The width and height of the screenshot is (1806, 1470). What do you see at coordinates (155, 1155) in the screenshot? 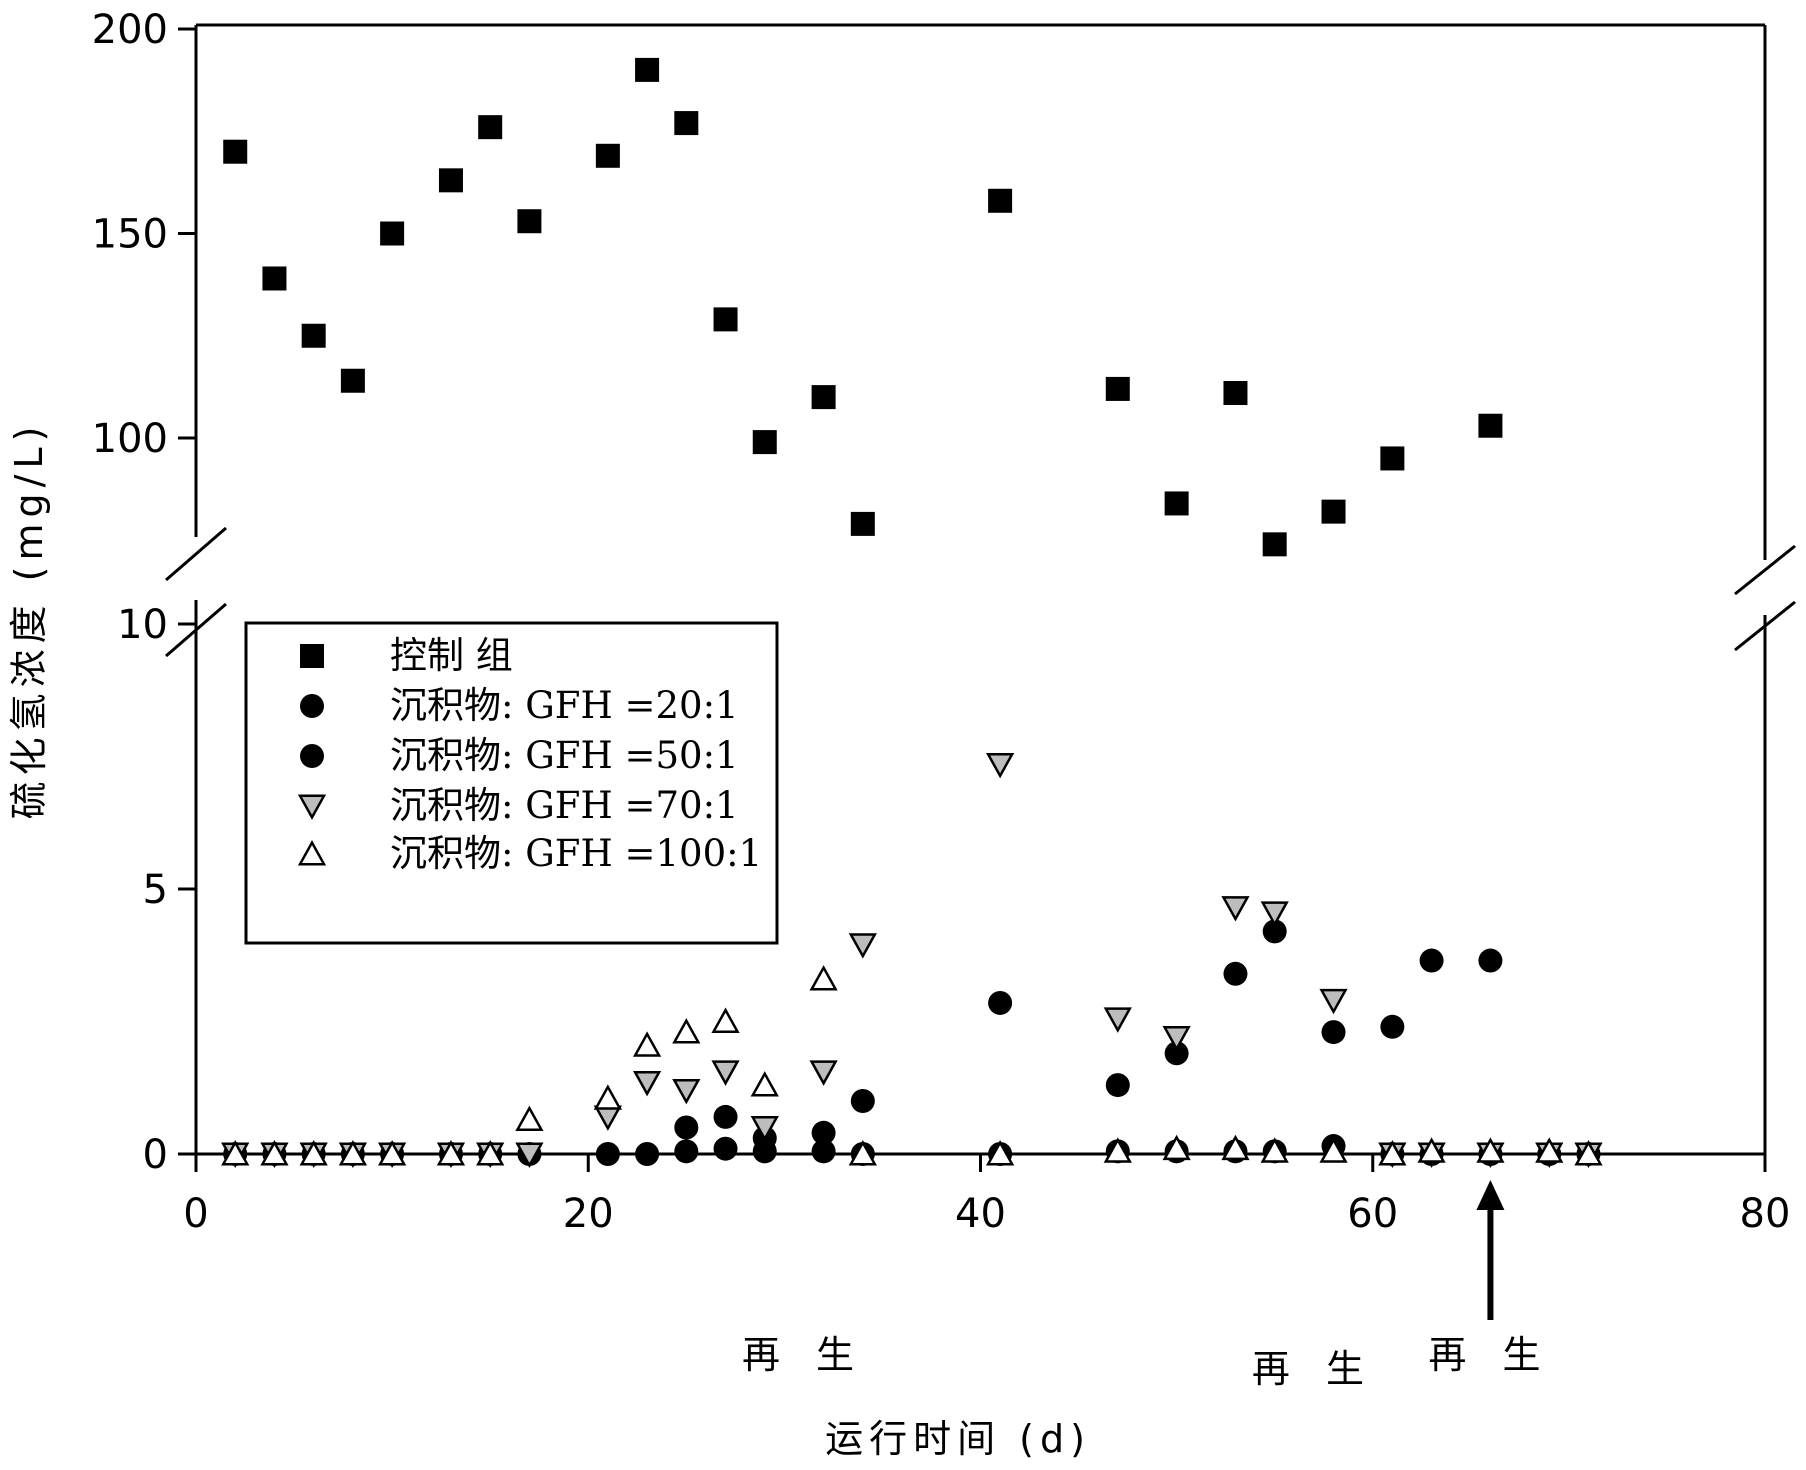
I see `y-tick-label: 0` at bounding box center [155, 1155].